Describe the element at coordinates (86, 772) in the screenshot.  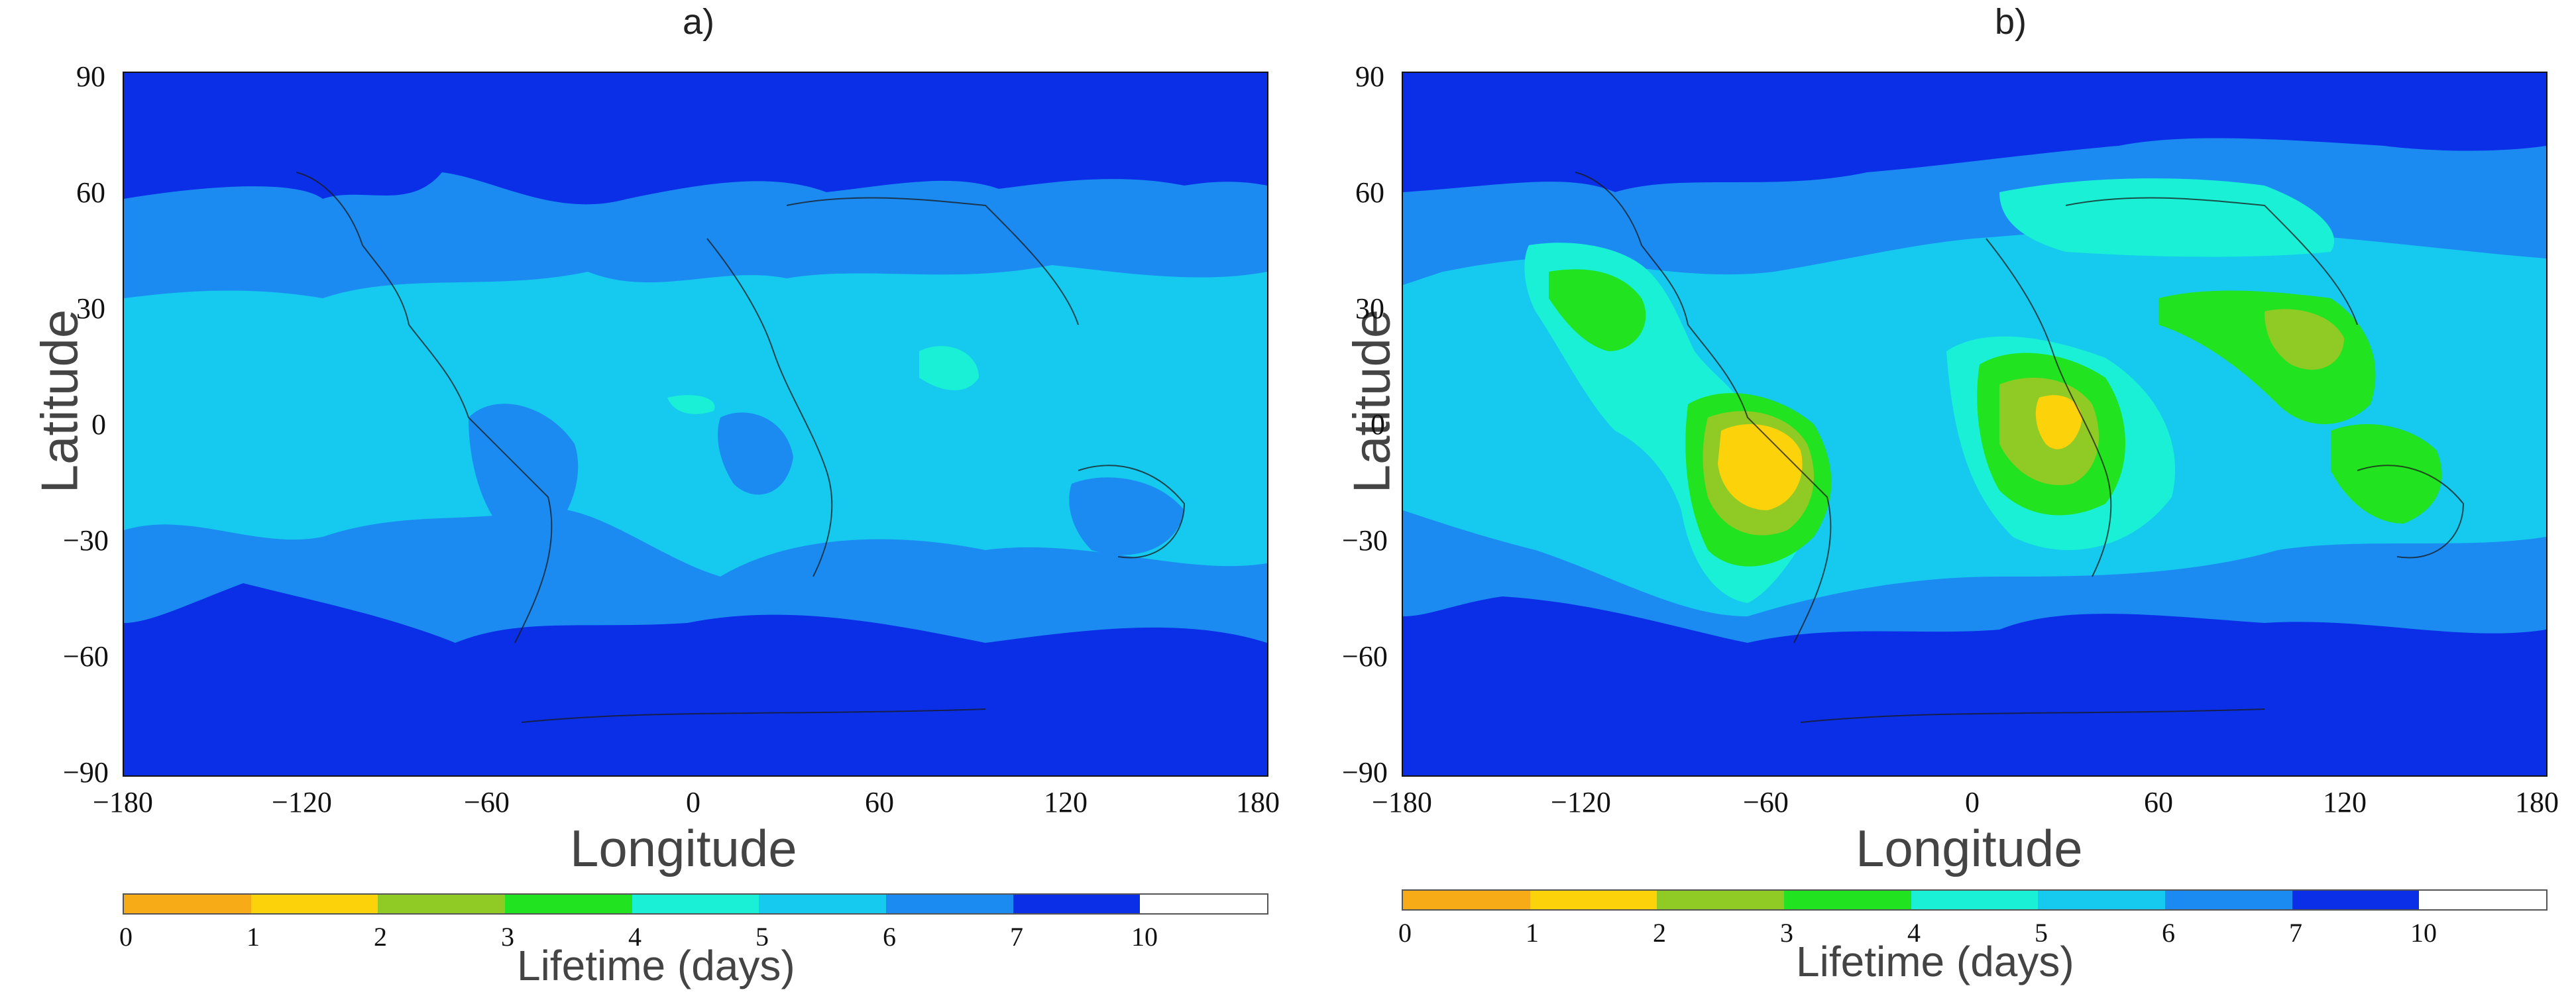
I see `panel-a-ytick: −90` at that location.